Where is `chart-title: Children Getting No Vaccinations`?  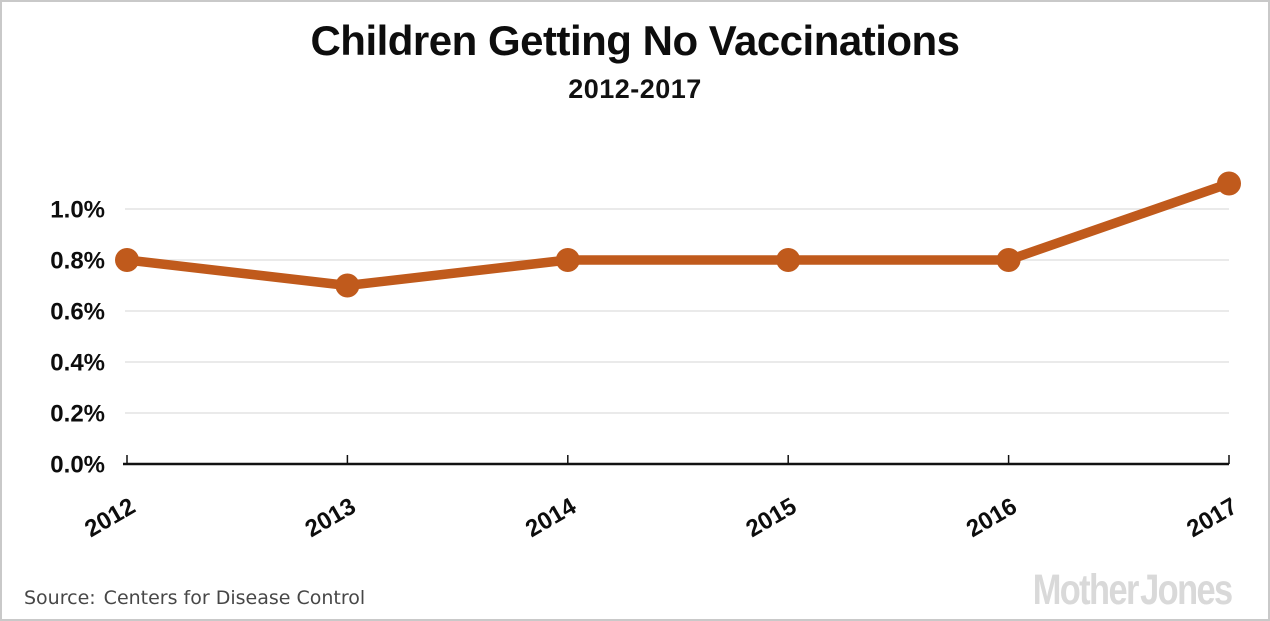 chart-title: Children Getting No Vaccinations is located at coordinates (635, 40).